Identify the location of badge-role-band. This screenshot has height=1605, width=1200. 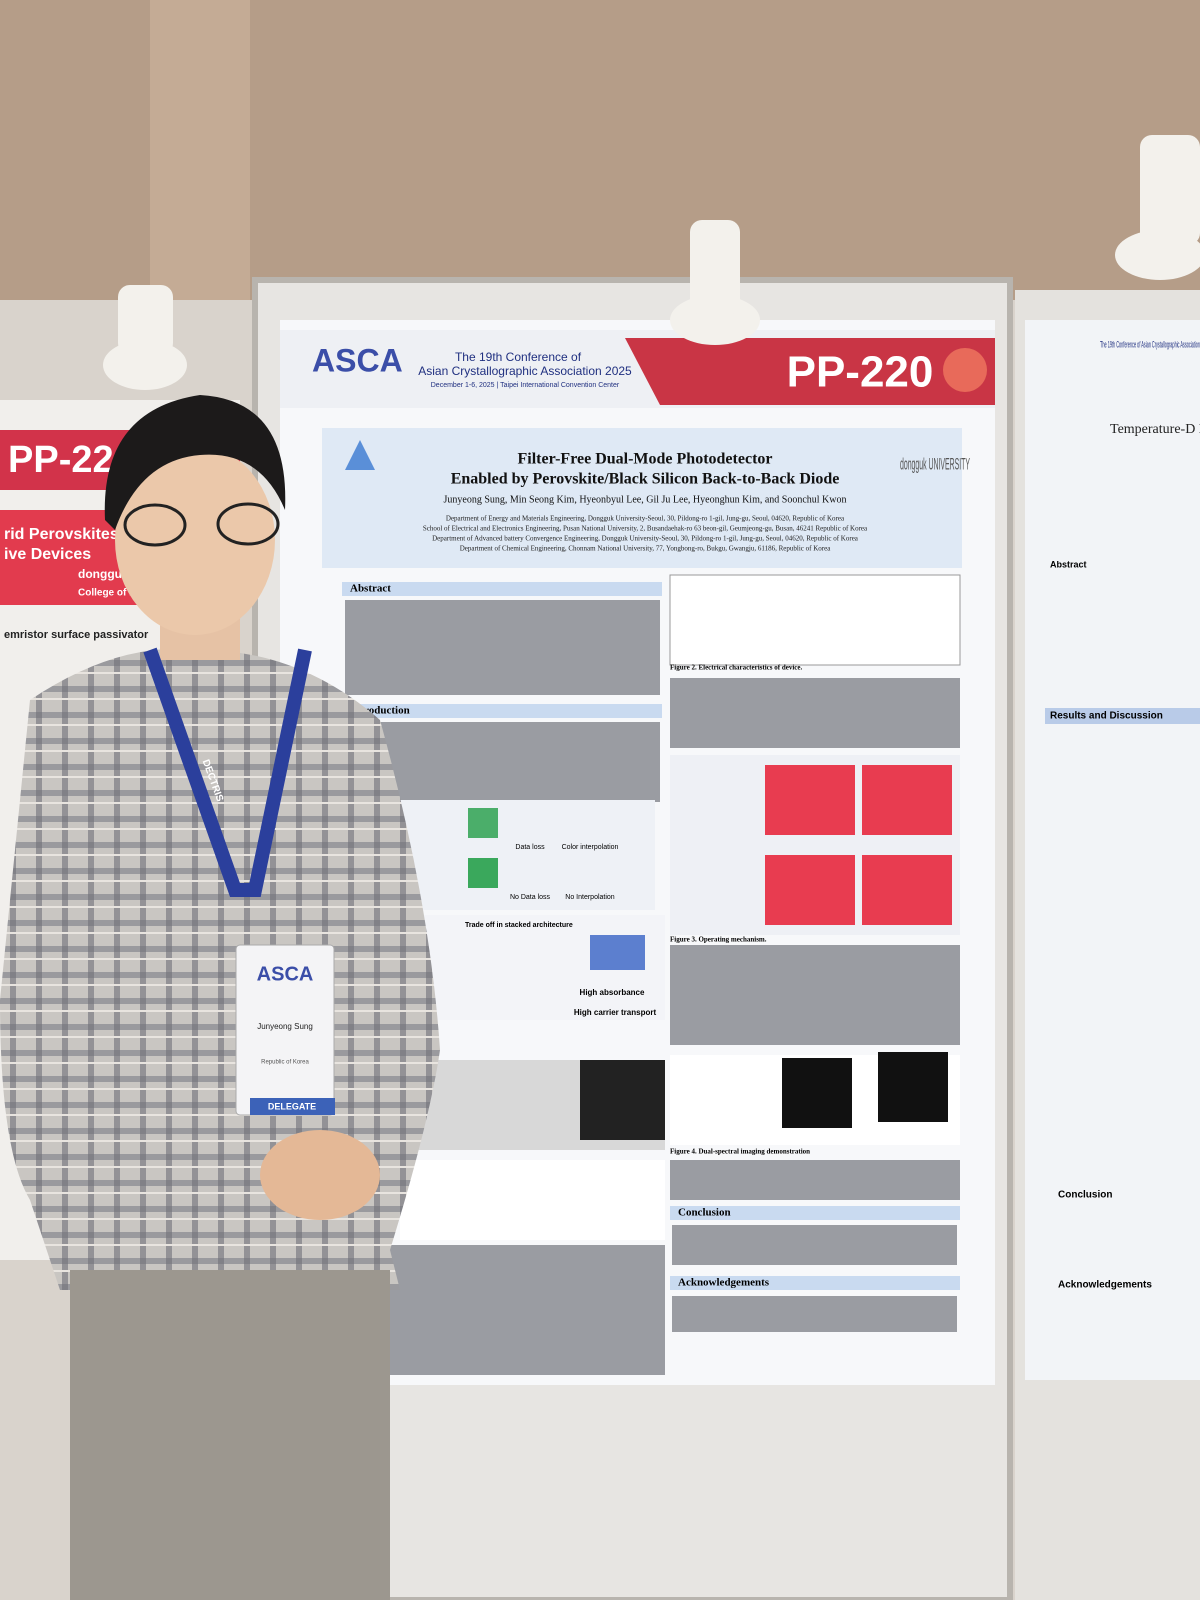
(292, 1106).